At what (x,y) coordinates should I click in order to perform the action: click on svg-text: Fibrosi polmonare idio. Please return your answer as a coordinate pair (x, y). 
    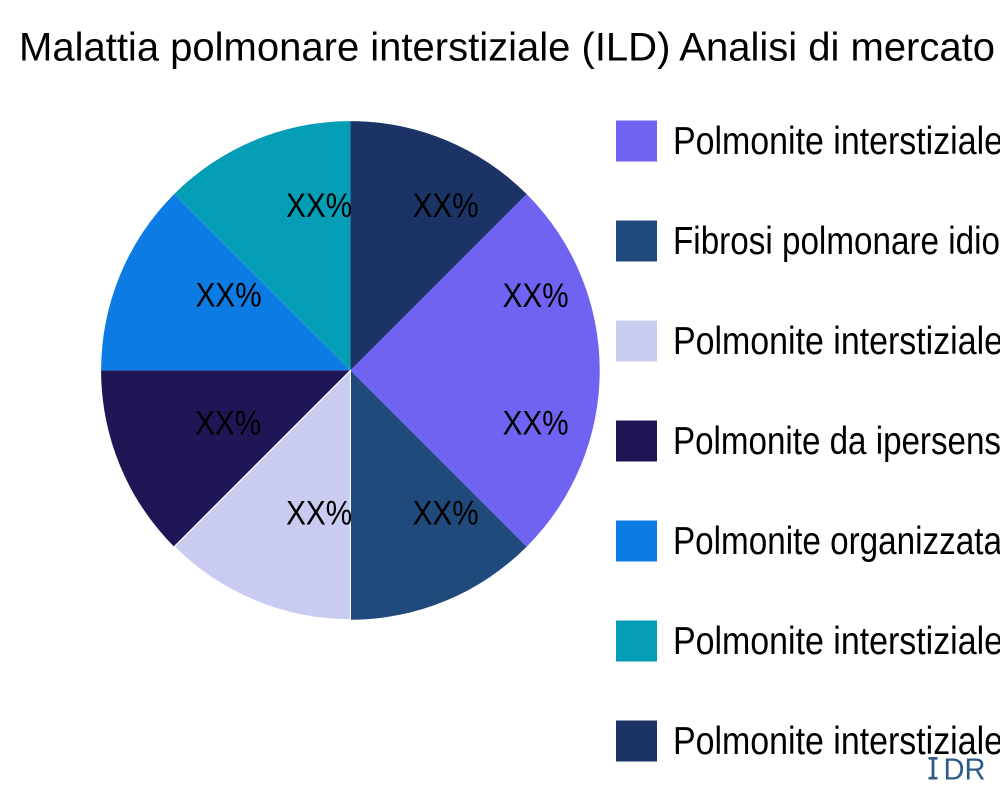
    Looking at the image, I should click on (836, 241).